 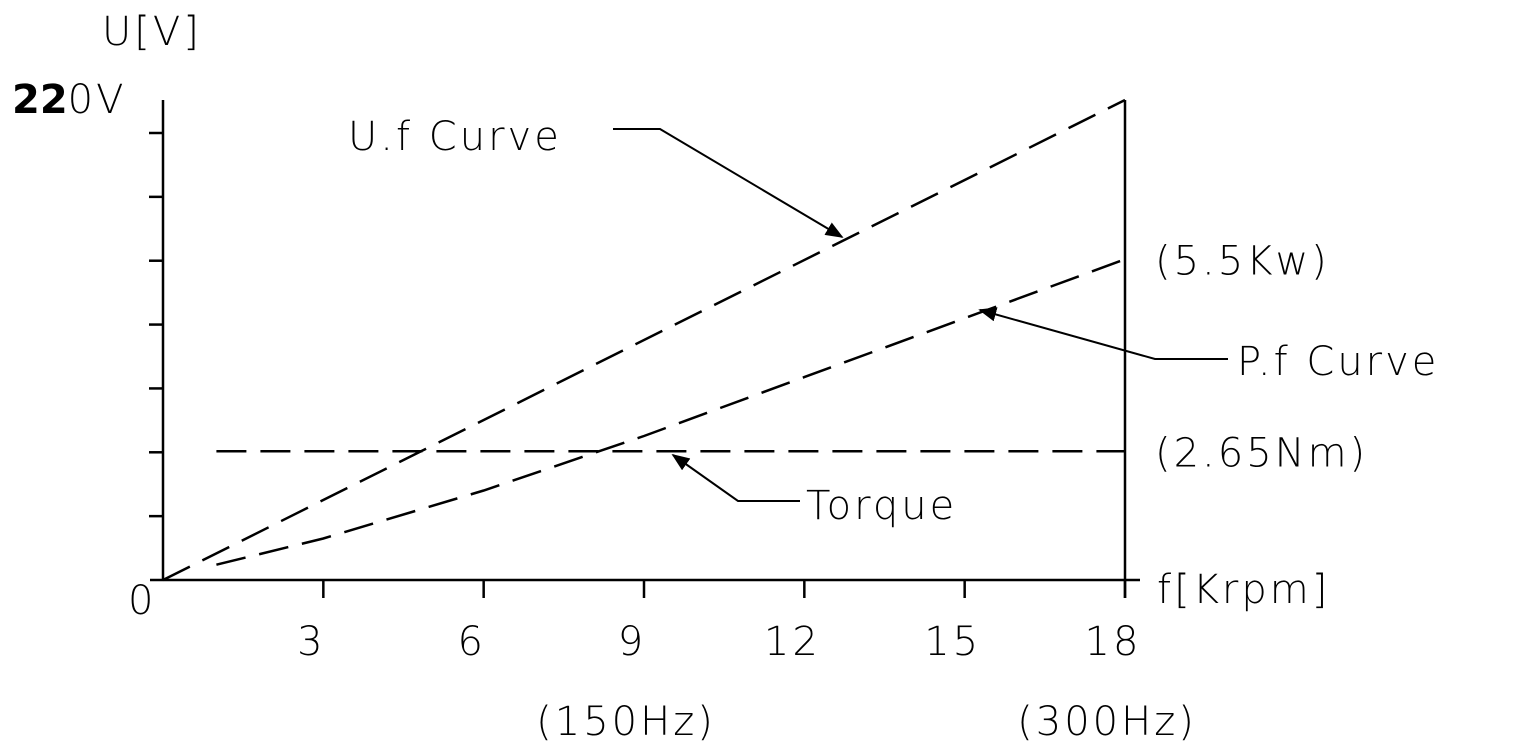 I want to click on uf-curve-leader, so click(x=728, y=183).